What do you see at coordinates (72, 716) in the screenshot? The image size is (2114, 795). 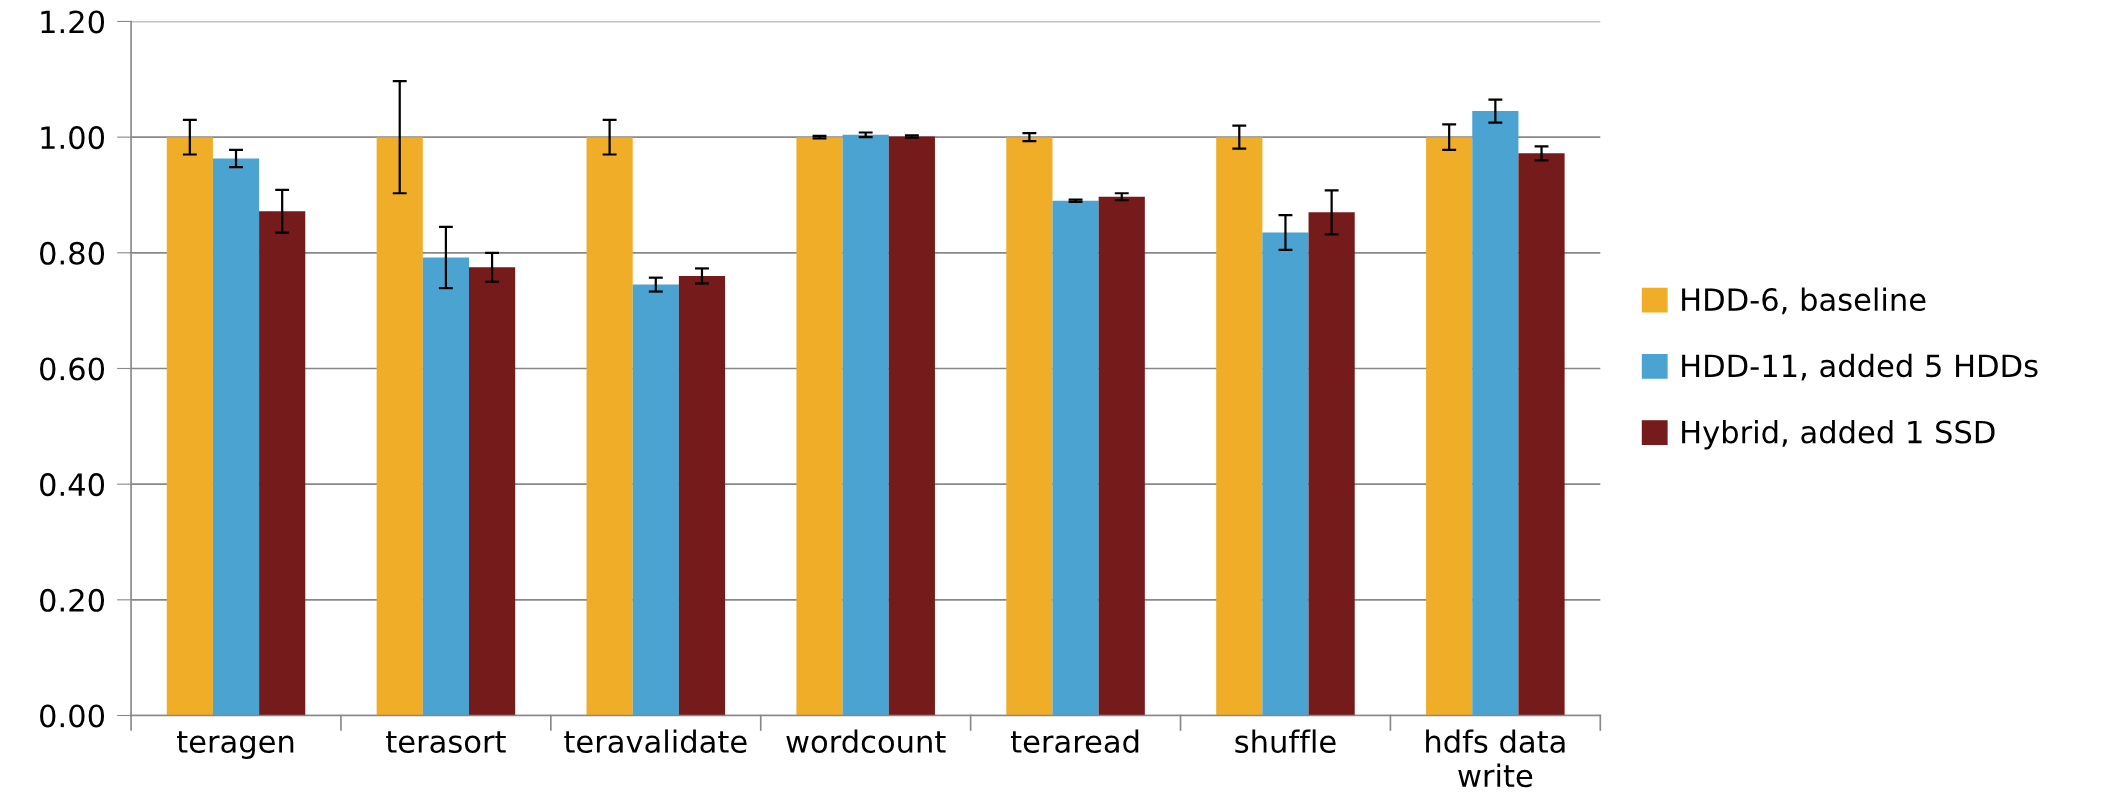 I see `y-tick-label: 0.00` at bounding box center [72, 716].